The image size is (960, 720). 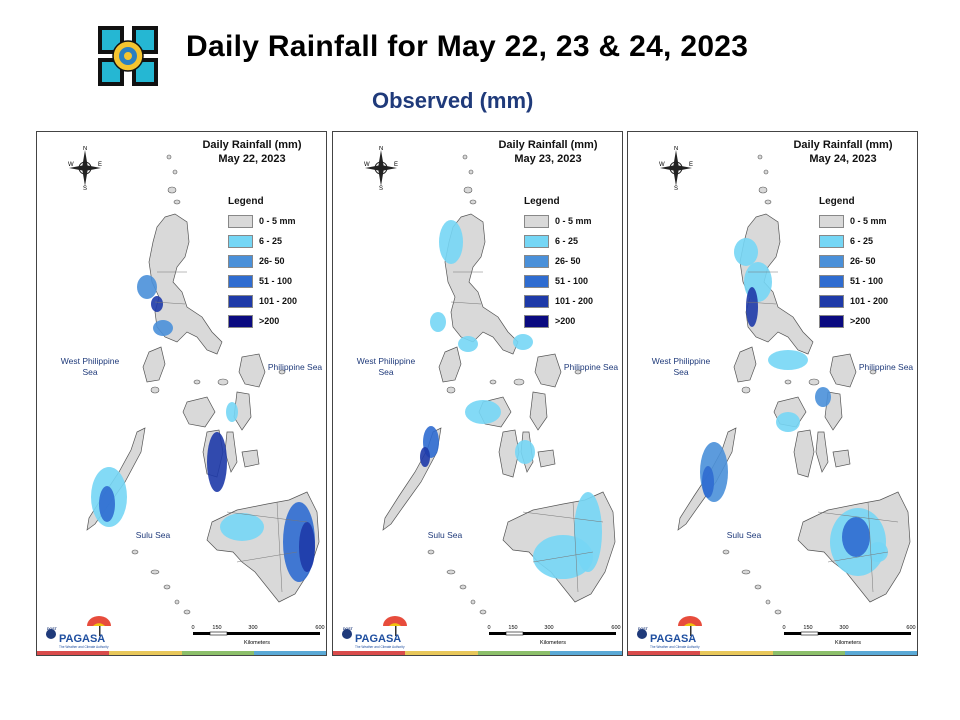 What do you see at coordinates (847, 261) in the screenshot?
I see `legend-item: 26- 50` at bounding box center [847, 261].